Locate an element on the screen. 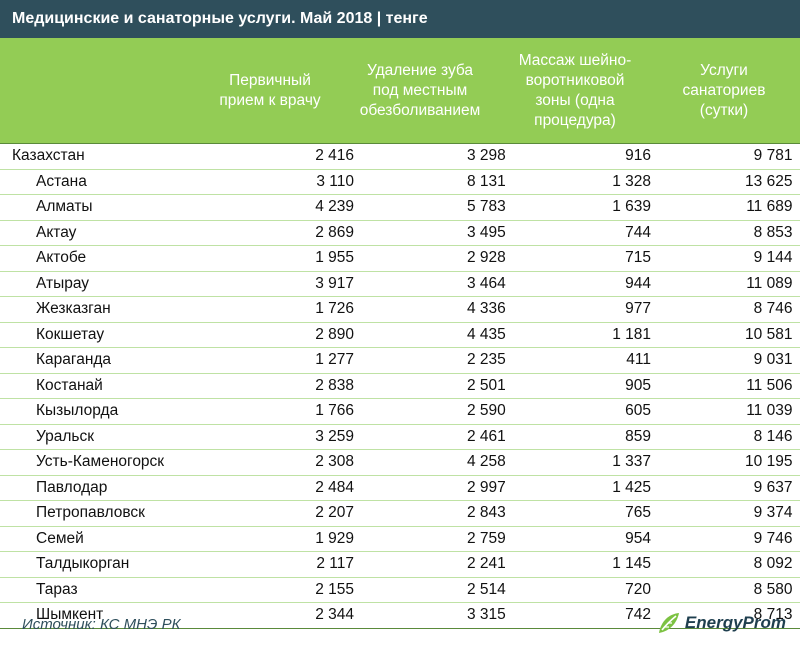 The width and height of the screenshot is (800, 648). region-name: Петропавловск is located at coordinates (120, 513).